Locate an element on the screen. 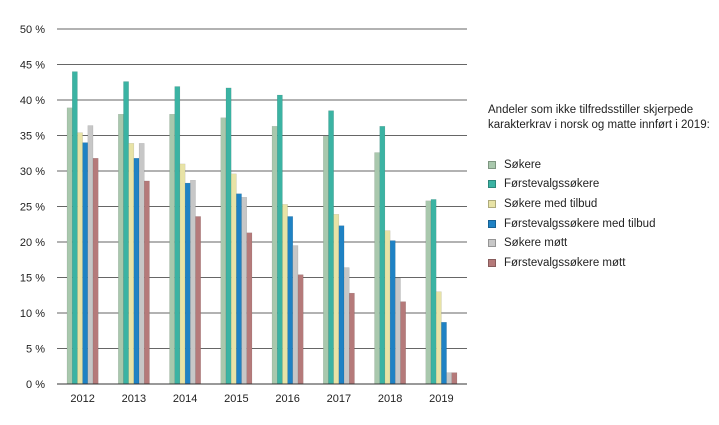 This screenshot has height=425, width=719. y-tick-label: 25 % is located at coordinates (32, 208).